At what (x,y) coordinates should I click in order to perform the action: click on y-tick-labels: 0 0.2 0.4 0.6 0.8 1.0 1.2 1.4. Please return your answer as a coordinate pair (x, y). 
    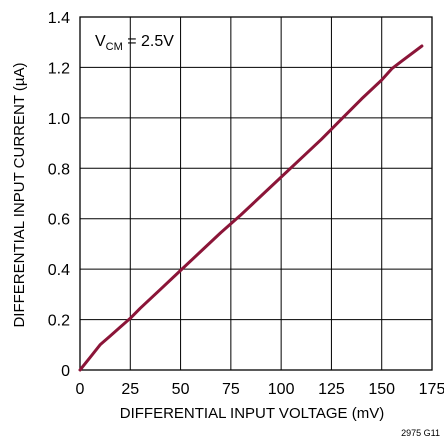
    Looking at the image, I should click on (59, 195).